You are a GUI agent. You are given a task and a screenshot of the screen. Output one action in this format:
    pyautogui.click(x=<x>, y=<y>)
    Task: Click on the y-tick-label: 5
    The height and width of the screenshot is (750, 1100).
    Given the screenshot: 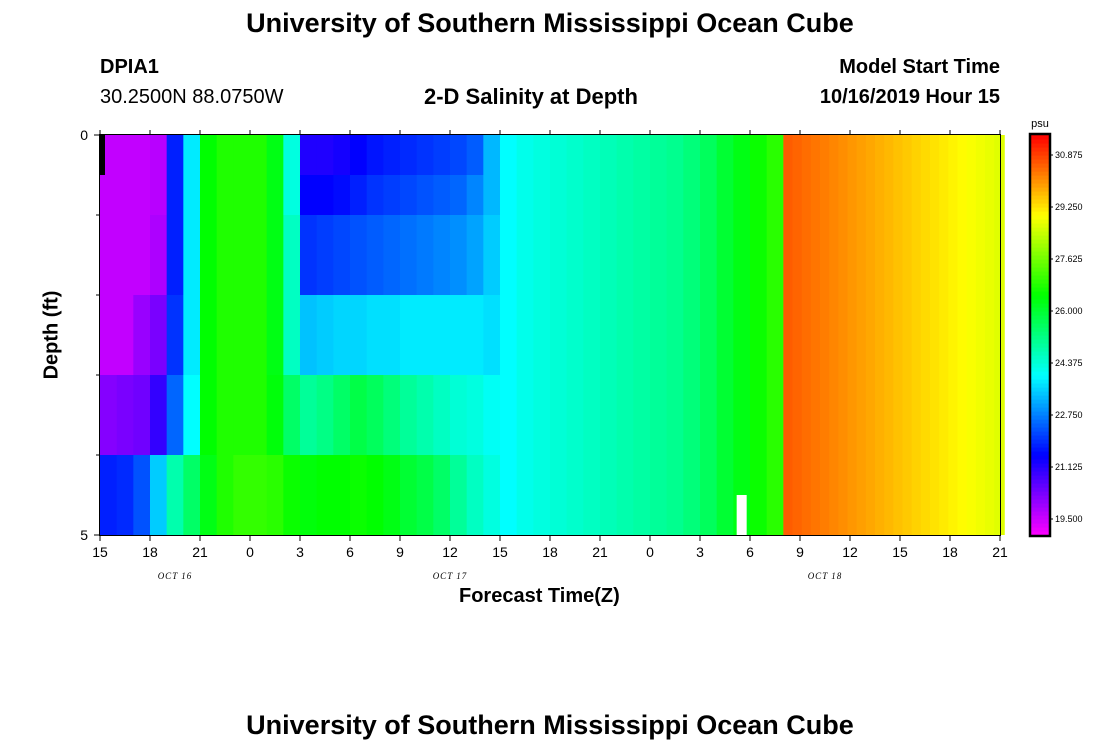 What is the action you would take?
    pyautogui.click(x=84, y=535)
    